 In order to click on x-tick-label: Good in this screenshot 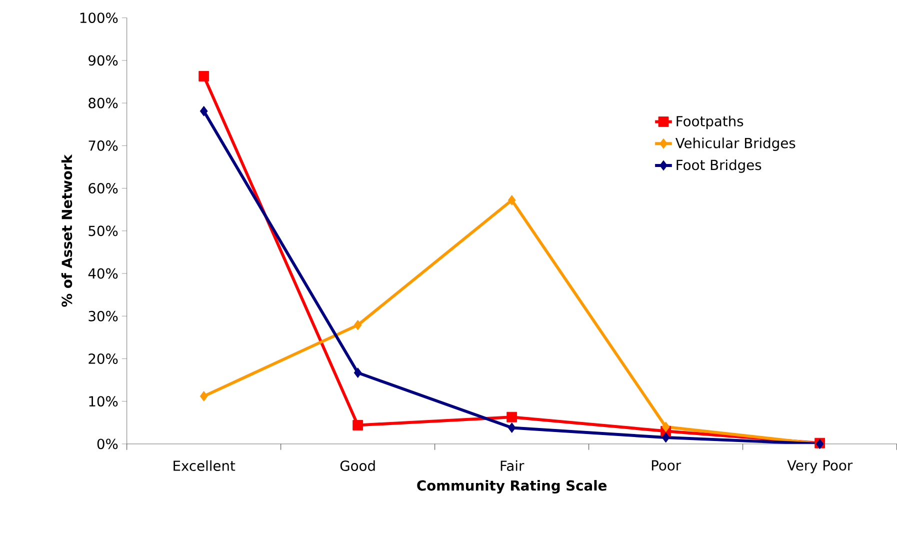, I will do `click(357, 465)`.